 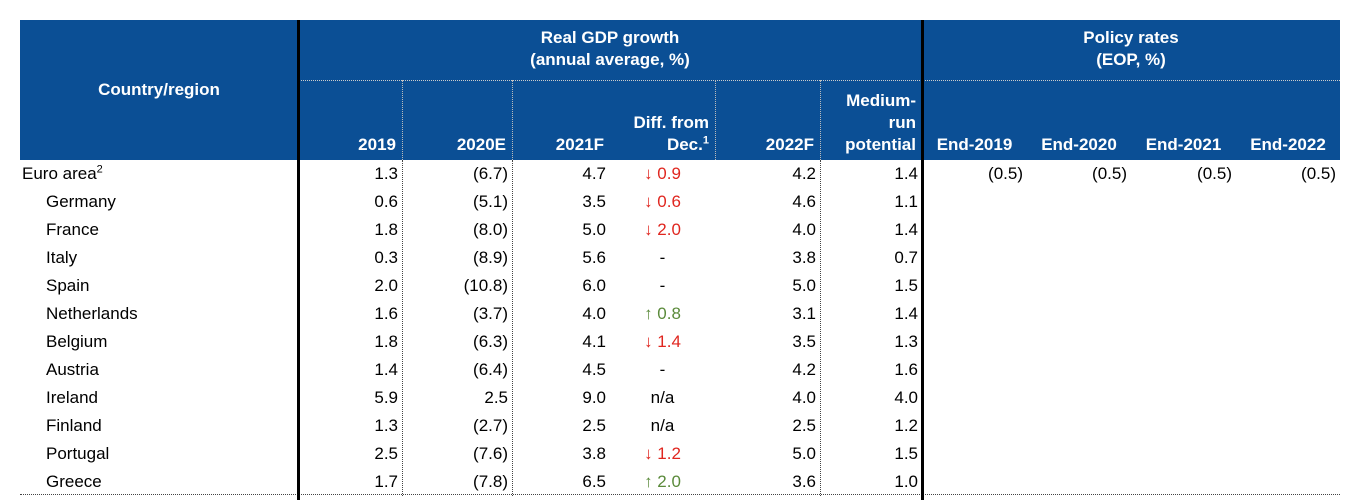 I want to click on text: 1.8, so click(x=386, y=229).